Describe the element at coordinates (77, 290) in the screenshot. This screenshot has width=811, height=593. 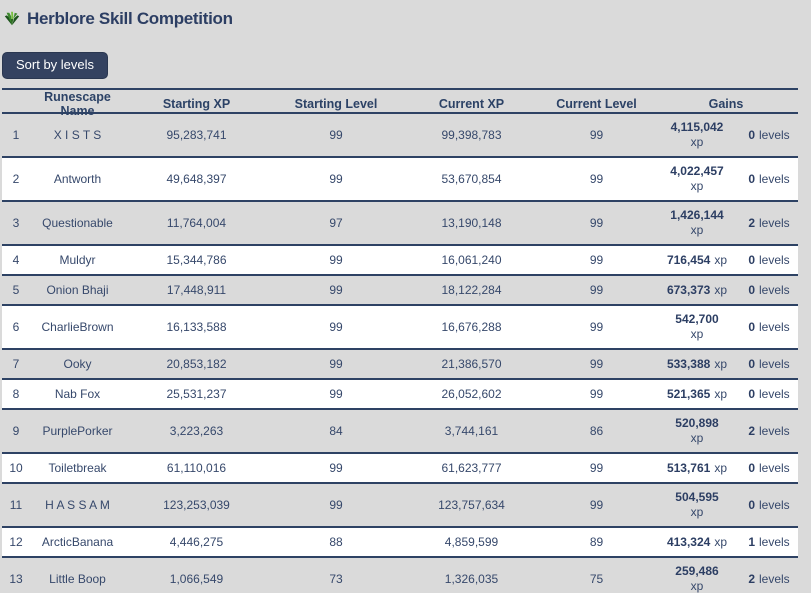
I see `player-name: Onion Bhaji` at that location.